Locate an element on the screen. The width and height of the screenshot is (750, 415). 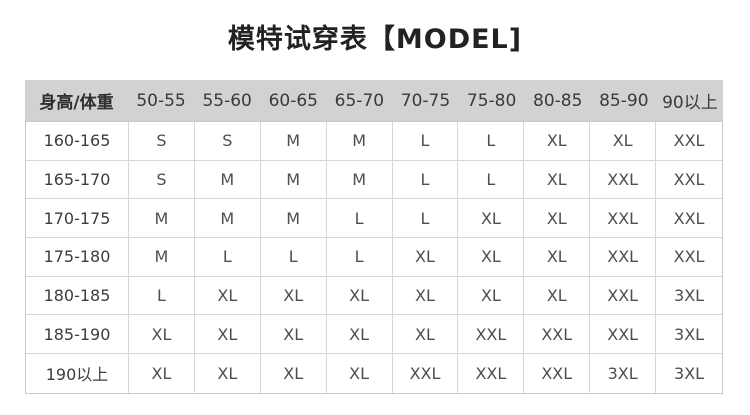
table-row: 170-175 M M M L L XL XL XXL XXL is located at coordinates (374, 219).